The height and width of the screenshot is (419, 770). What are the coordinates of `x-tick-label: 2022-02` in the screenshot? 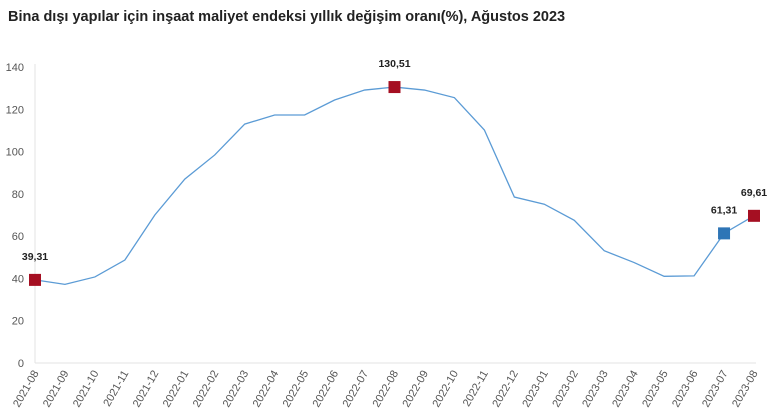 It's located at (206, 389).